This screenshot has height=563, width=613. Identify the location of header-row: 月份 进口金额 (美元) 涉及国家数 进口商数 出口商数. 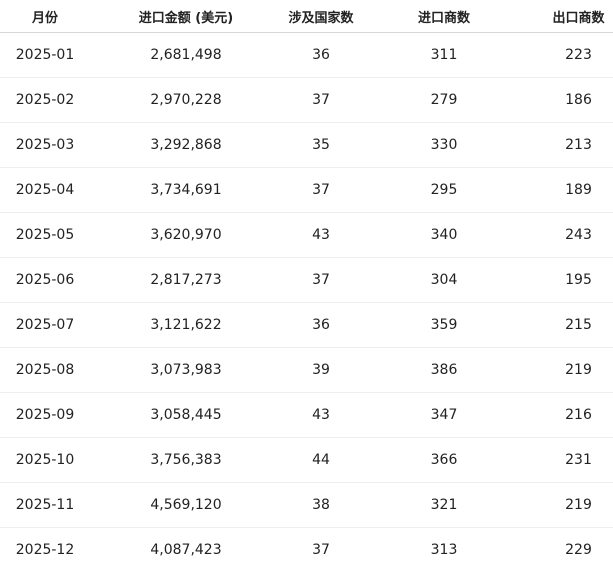
(306, 16).